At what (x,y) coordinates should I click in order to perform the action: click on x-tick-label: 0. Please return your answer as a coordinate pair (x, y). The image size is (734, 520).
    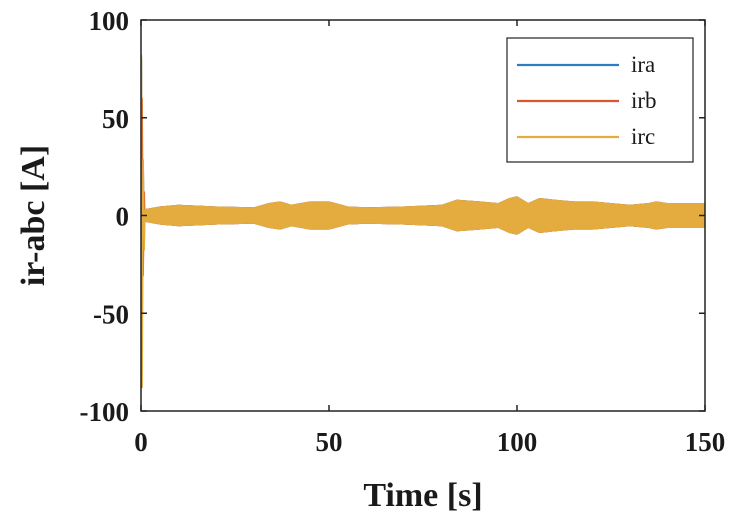
    Looking at the image, I should click on (141, 442).